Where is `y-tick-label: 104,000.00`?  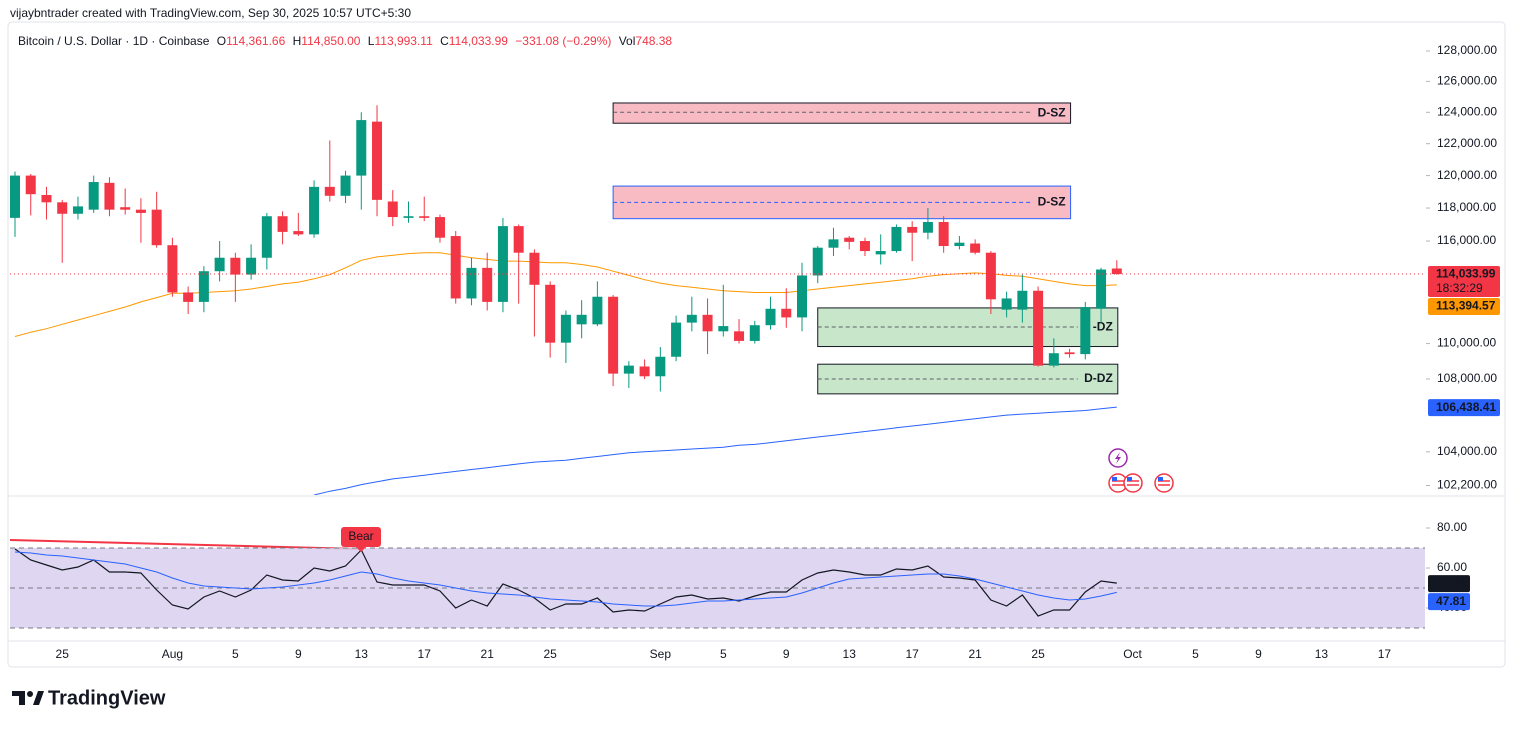
y-tick-label: 104,000.00 is located at coordinates (1467, 451).